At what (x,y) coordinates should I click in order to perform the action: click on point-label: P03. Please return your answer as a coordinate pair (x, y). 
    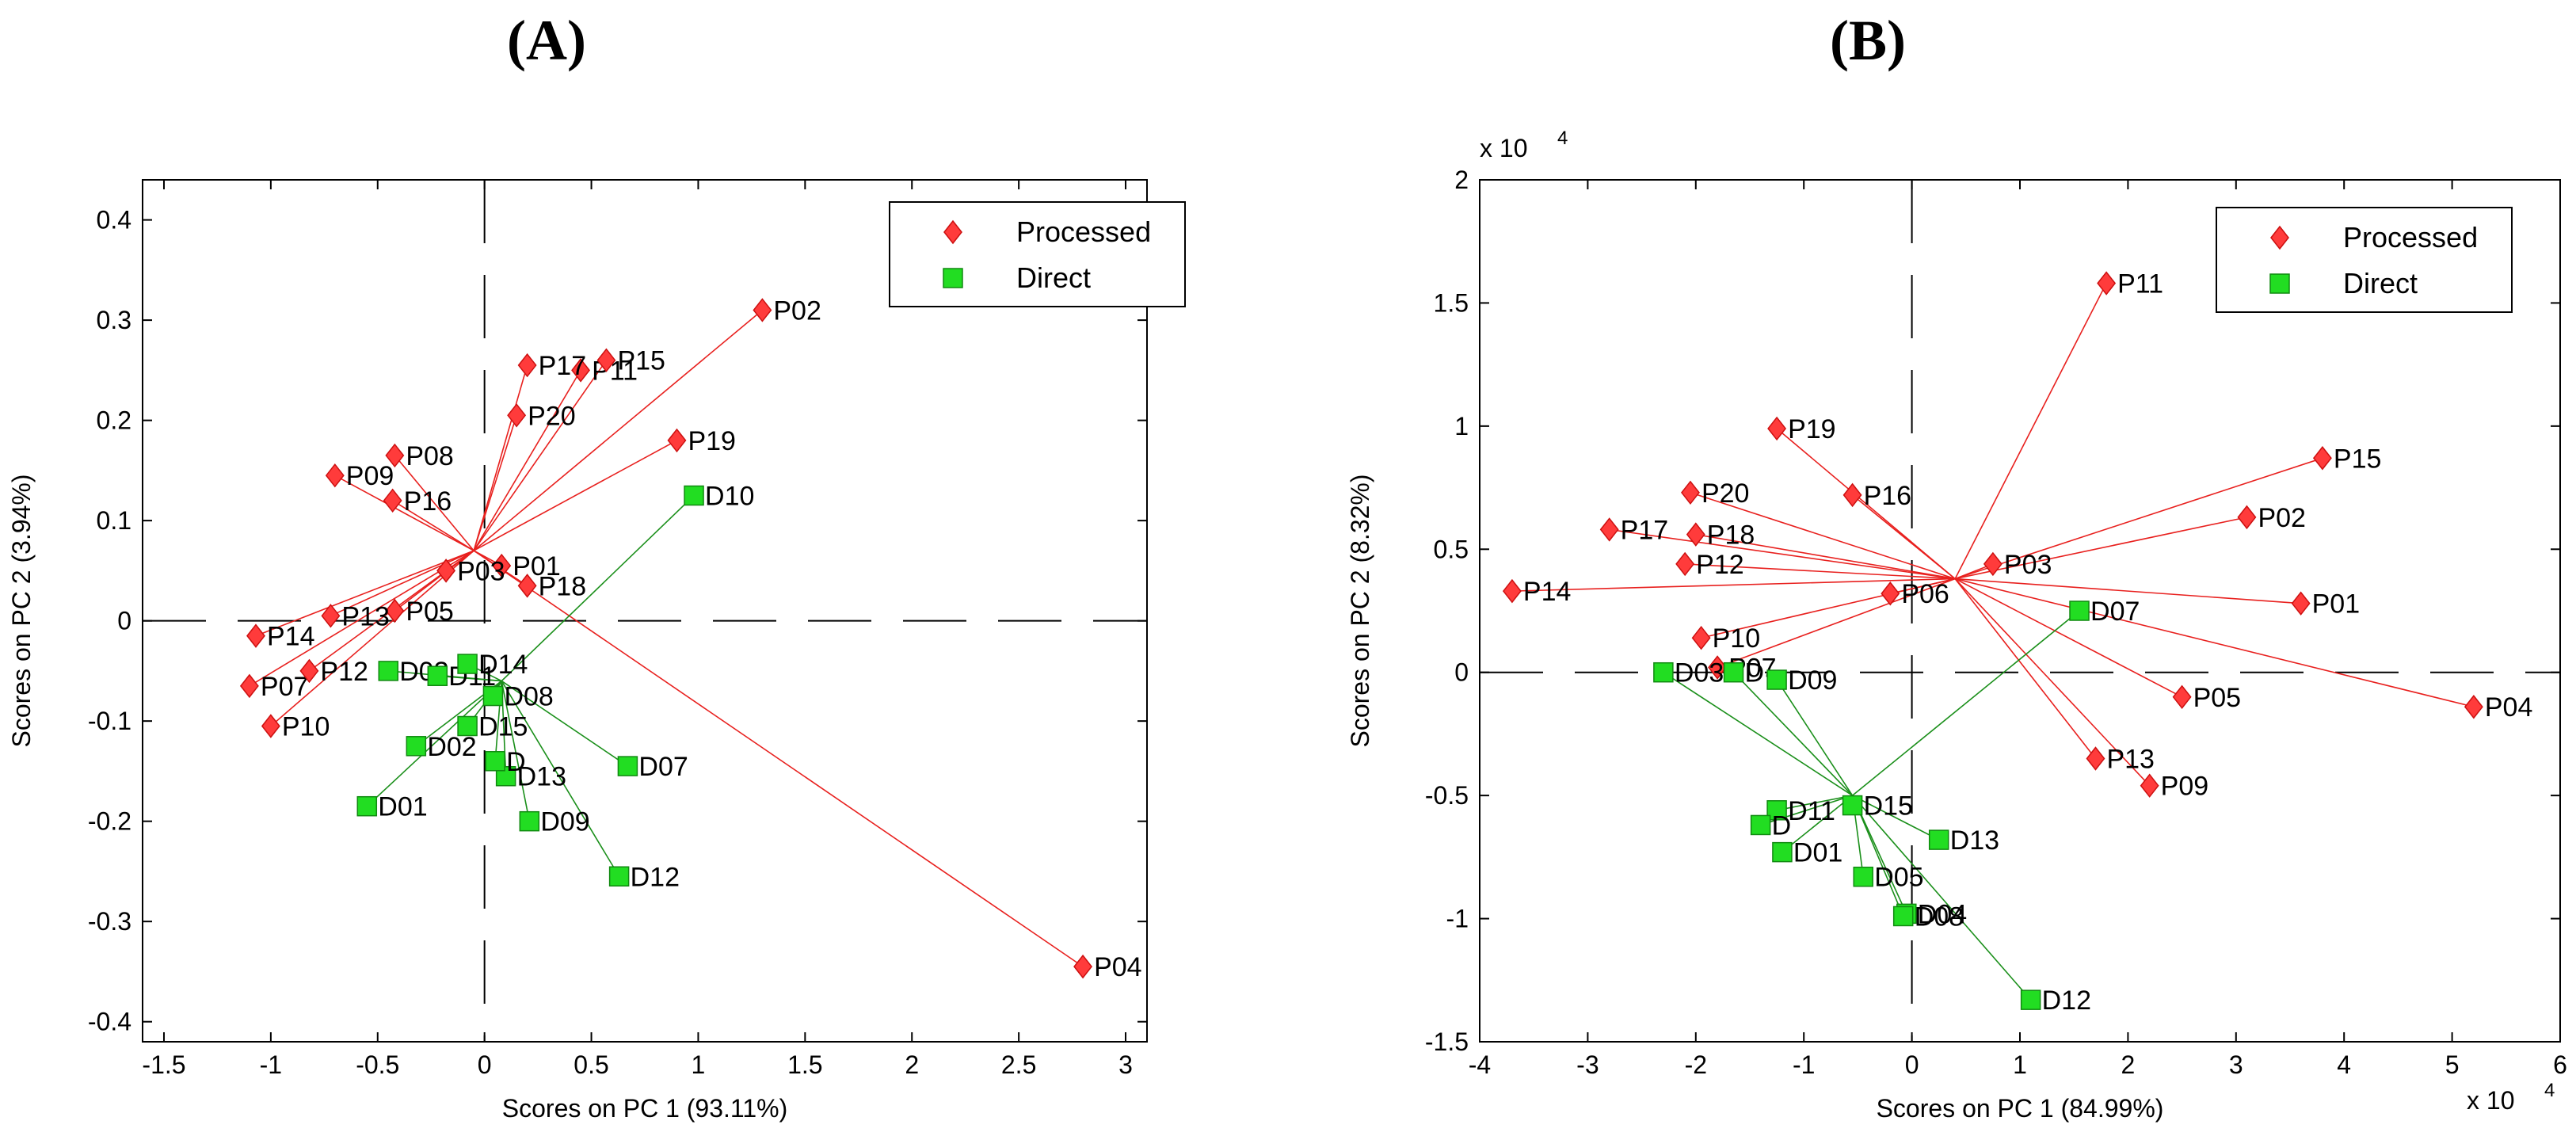
    Looking at the image, I should click on (2028, 565).